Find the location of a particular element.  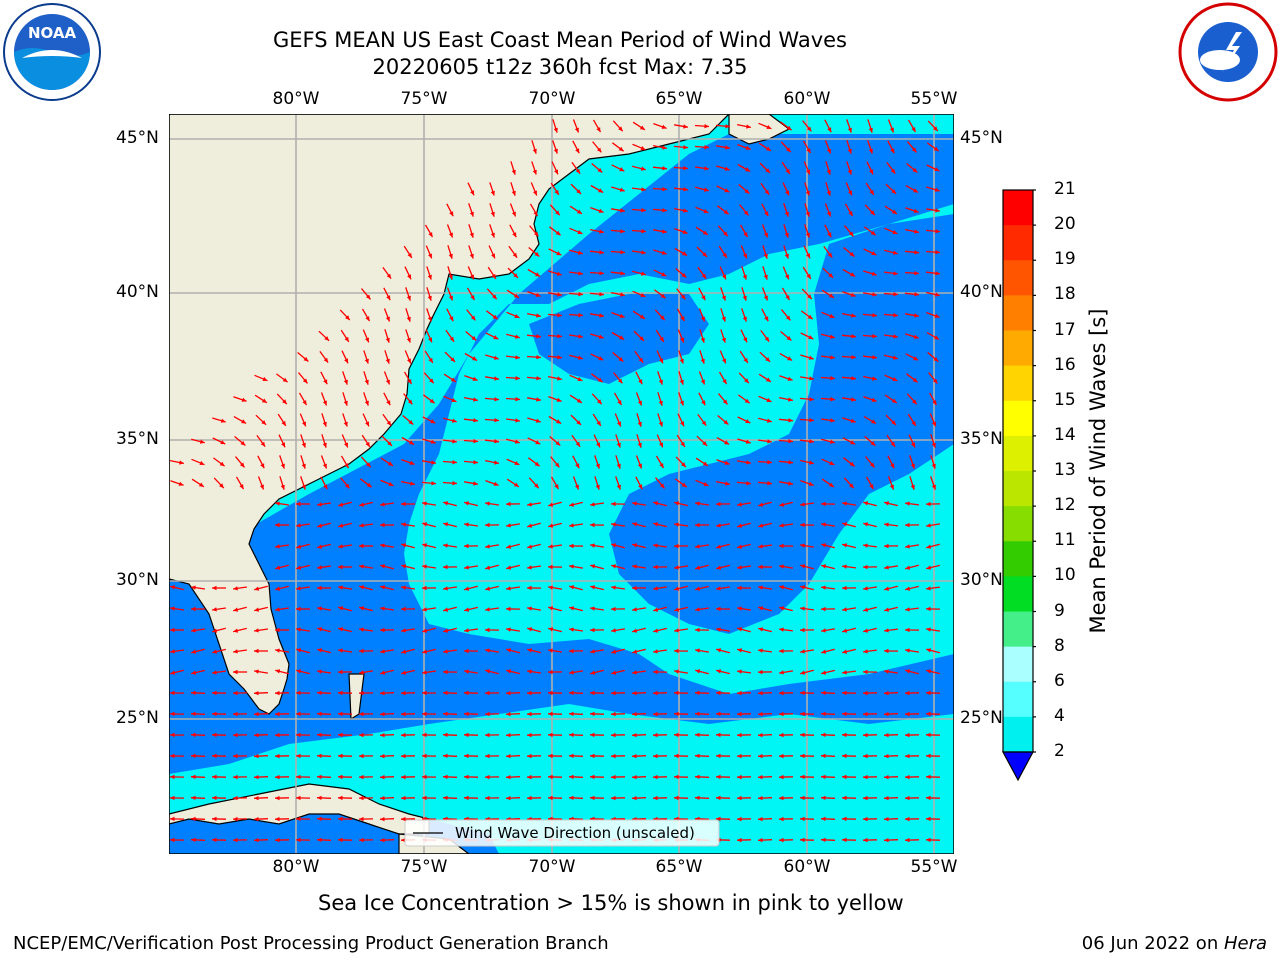

lat-label-left-45n: 45°N is located at coordinates (137, 138).